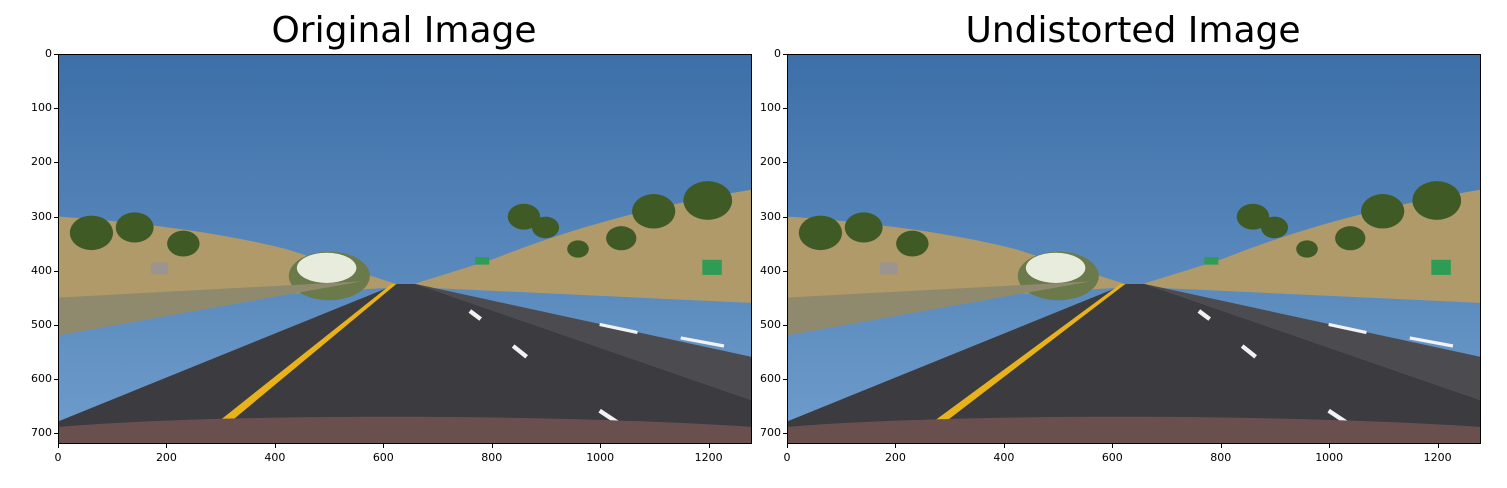  I want to click on y-tick-label: 200, so click(41, 162).